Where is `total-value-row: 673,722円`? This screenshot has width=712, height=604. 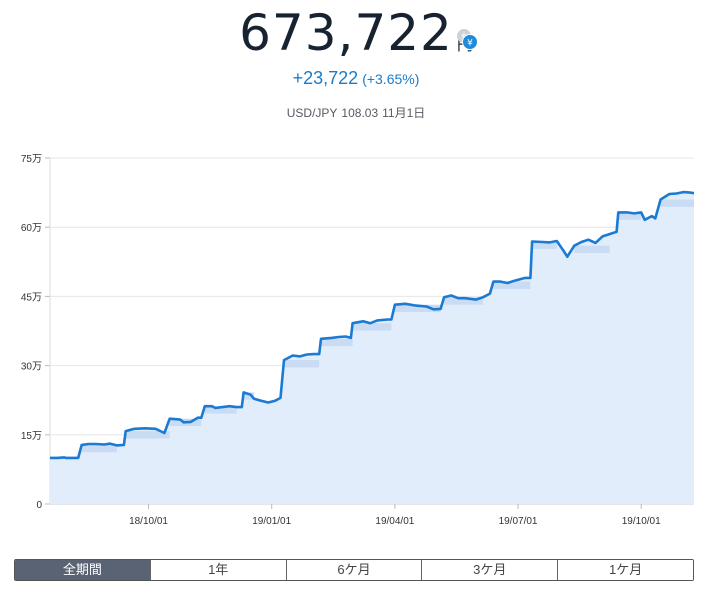
total-value-row: 673,722円 is located at coordinates (356, 33).